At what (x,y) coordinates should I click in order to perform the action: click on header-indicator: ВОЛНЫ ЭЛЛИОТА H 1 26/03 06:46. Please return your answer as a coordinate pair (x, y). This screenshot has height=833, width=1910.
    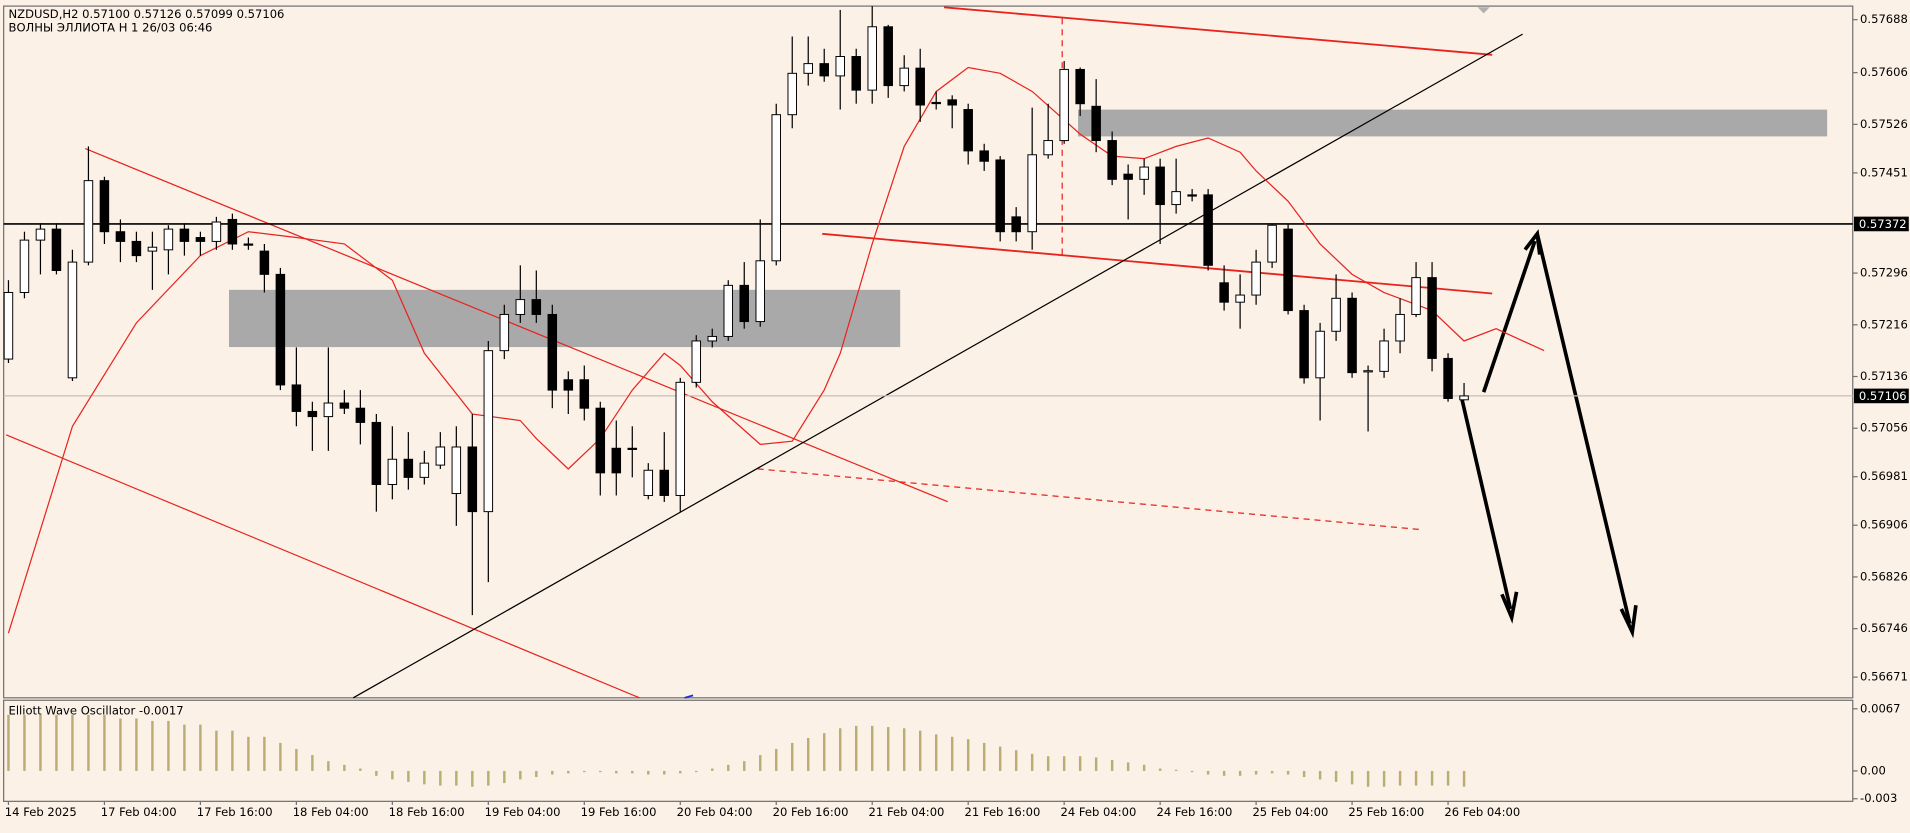
    Looking at the image, I should click on (111, 28).